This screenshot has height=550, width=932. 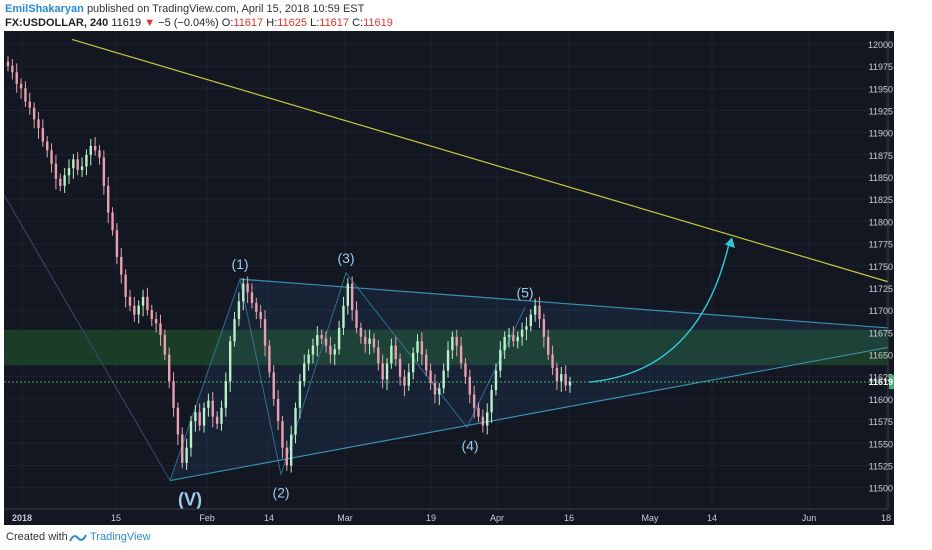 I want to click on price-tick-label: 11950, so click(x=881, y=89).